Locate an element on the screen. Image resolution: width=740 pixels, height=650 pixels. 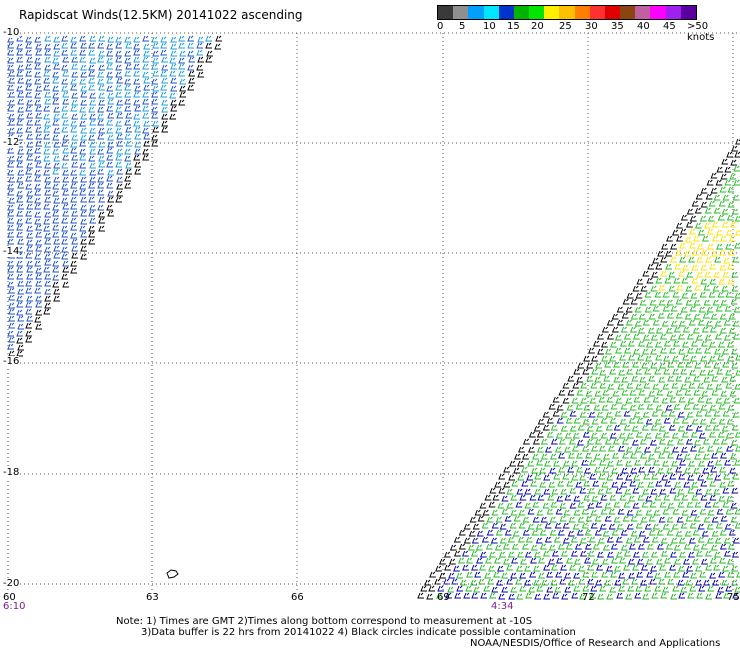
legend-label: >50 knots is located at coordinates (701, 32).